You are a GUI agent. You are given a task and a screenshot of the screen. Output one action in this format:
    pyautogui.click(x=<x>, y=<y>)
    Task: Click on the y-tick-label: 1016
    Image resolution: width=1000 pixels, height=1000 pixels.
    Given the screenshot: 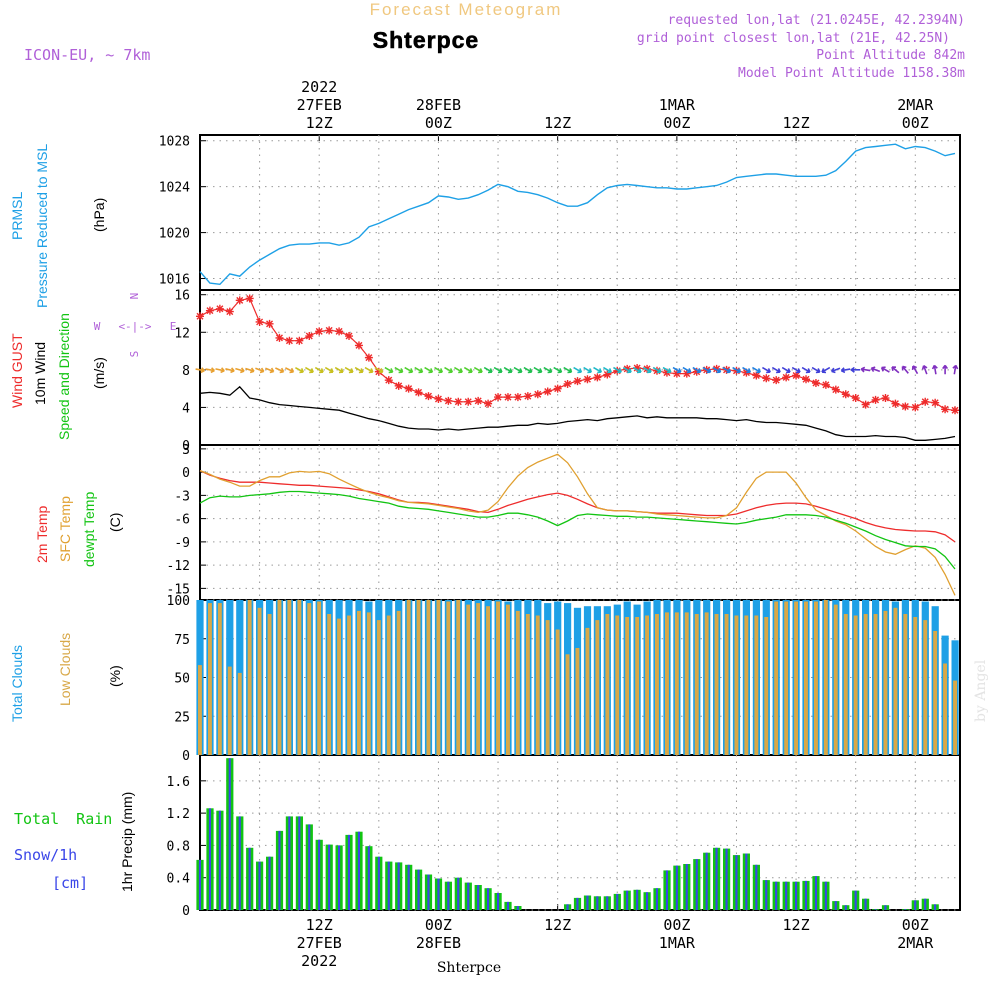 What is the action you would take?
    pyautogui.click(x=174, y=280)
    